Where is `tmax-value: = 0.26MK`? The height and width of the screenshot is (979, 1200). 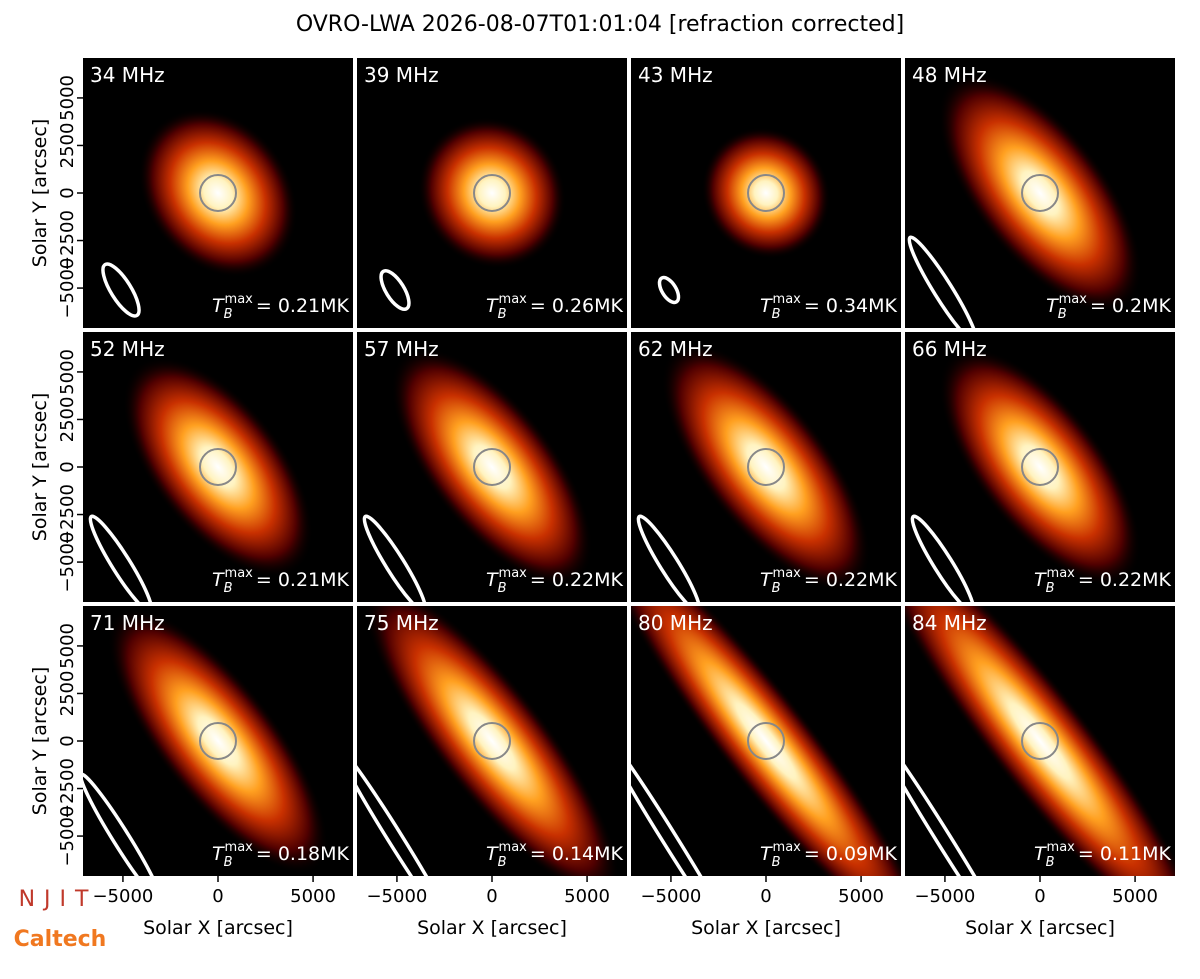 tmax-value: = 0.26MK is located at coordinates (577, 306).